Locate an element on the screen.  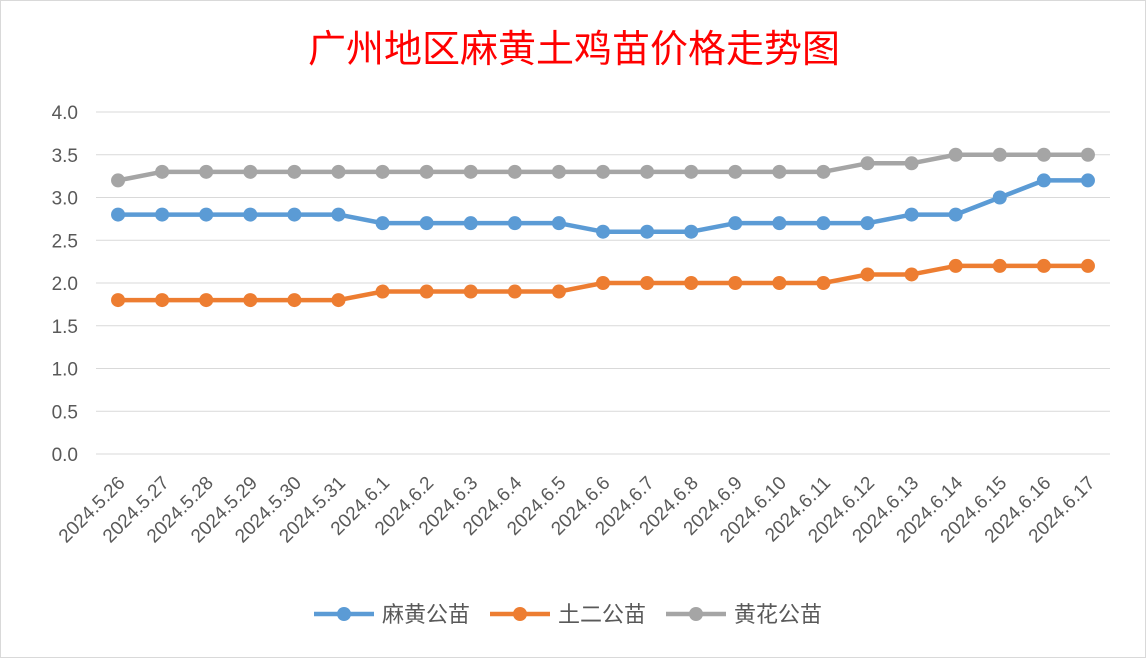
y-tick-label: 2.0 is located at coordinates (65, 284).